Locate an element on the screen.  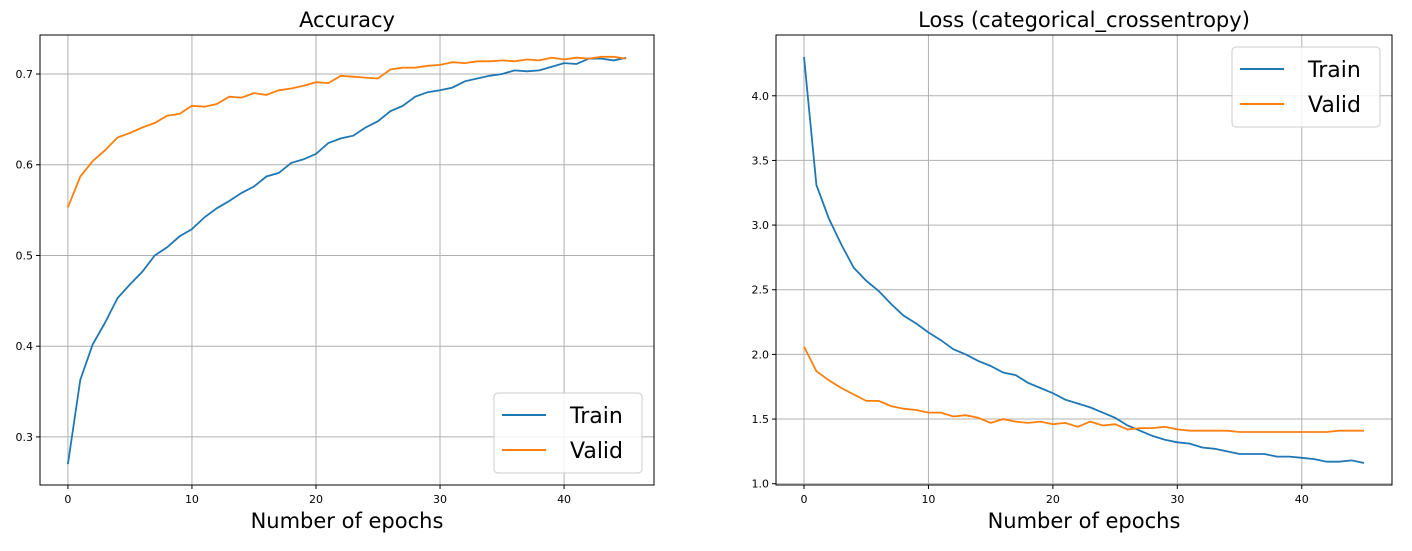
y-tick-label: 2.5 is located at coordinates (761, 290).